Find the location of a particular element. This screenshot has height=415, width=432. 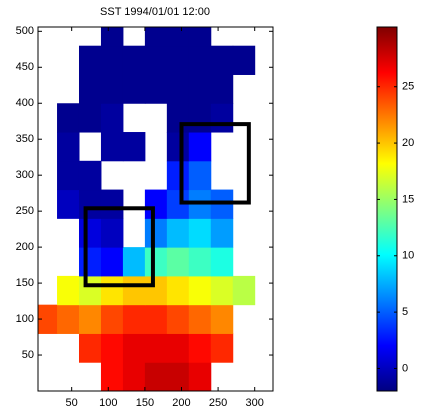

colorbar-tick-label: 10 is located at coordinates (408, 256).